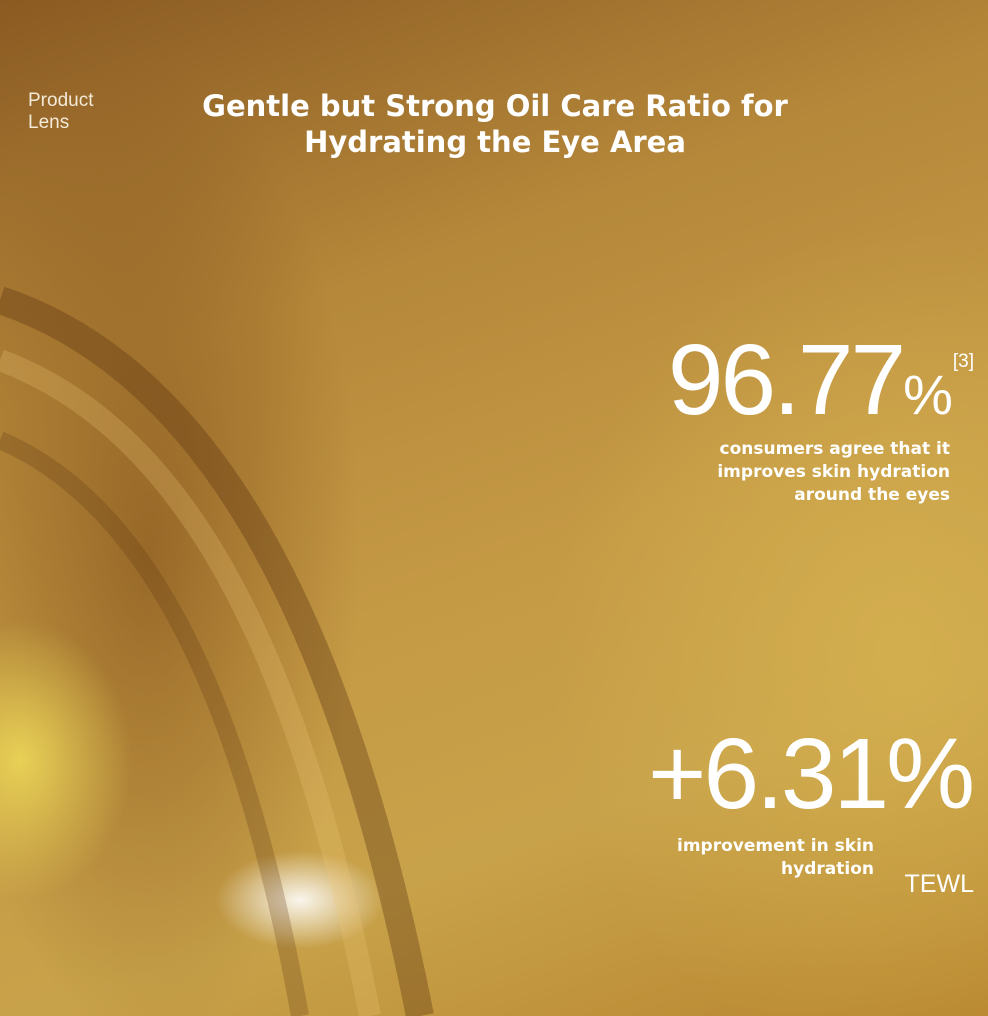  I want to click on desc-line: hydration, so click(827, 869).